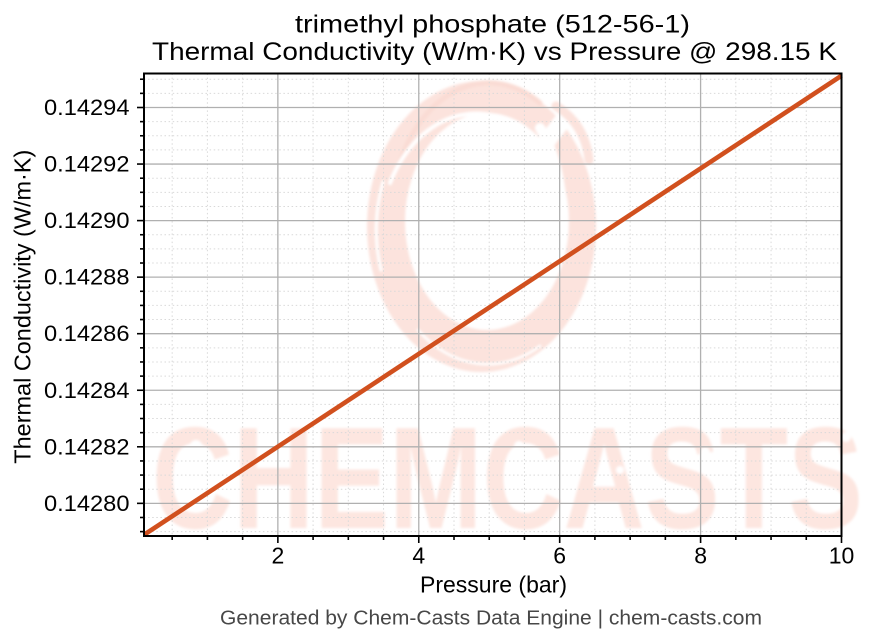 The width and height of the screenshot is (869, 644). Describe the element at coordinates (492, 25) in the screenshot. I see `svg-text: trimethyl phosphate (512-56-1)` at that location.